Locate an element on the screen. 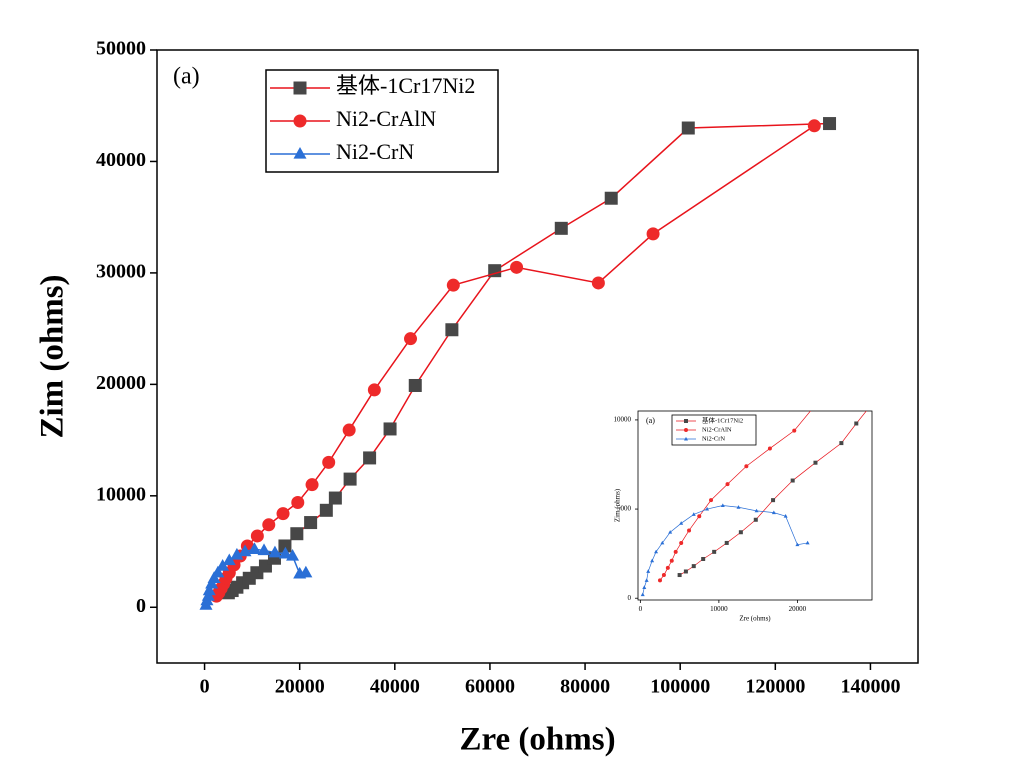  x-tick-label: 120000 is located at coordinates (775, 687).